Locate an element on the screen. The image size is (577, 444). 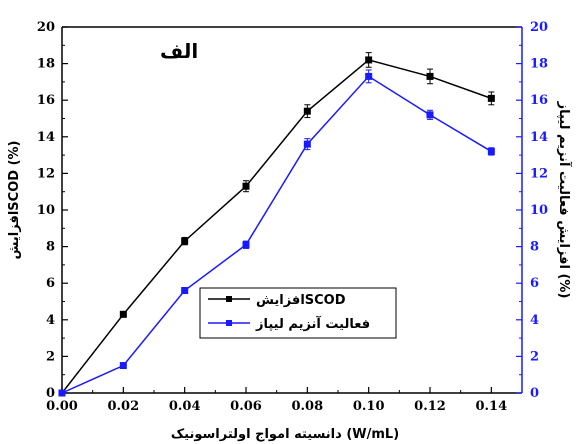
right-tick-label: 6 is located at coordinates (534, 283).